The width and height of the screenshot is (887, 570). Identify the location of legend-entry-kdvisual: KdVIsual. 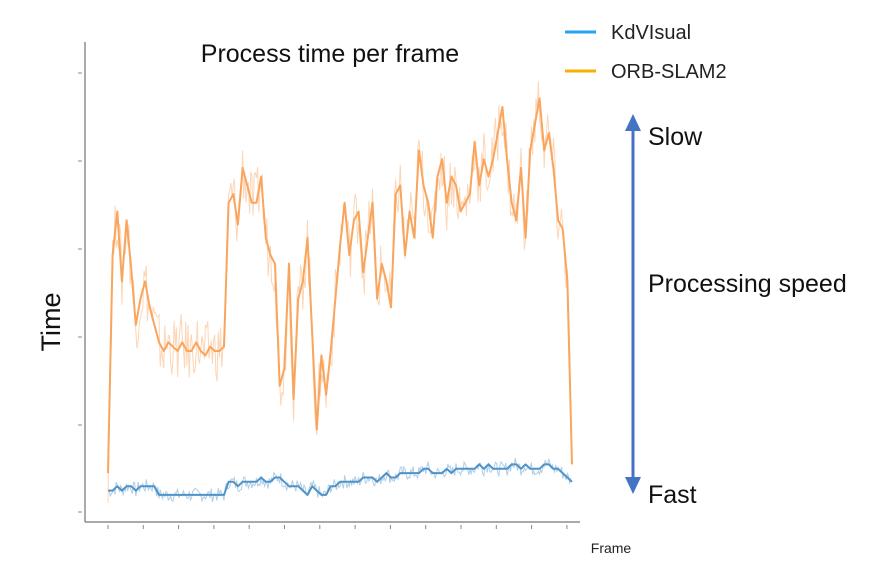
(628, 33).